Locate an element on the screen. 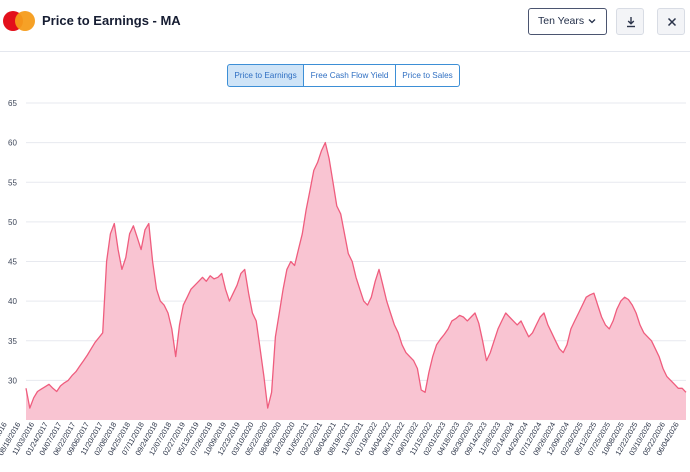 The width and height of the screenshot is (690, 472). download-icon is located at coordinates (631, 22).